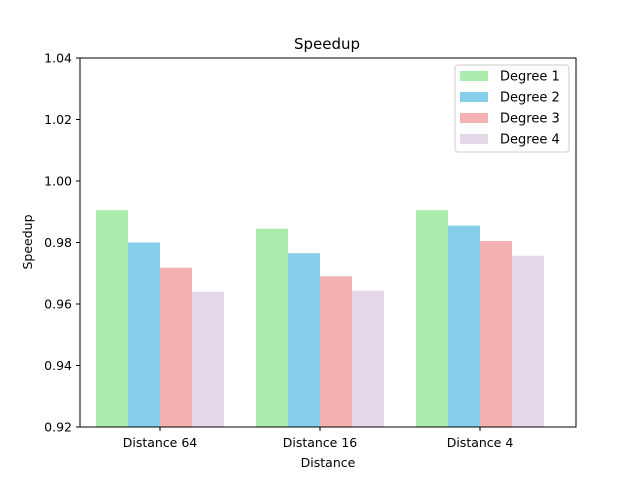 Image resolution: width=640 pixels, height=480 pixels. What do you see at coordinates (530, 77) in the screenshot?
I see `legend-label: Degree 1` at bounding box center [530, 77].